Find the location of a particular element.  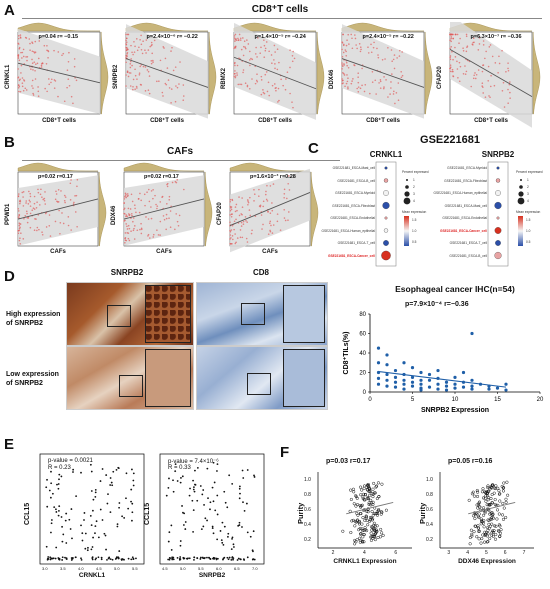

x-axis-label: DDX46 Expression is located at coordinates (487, 561).